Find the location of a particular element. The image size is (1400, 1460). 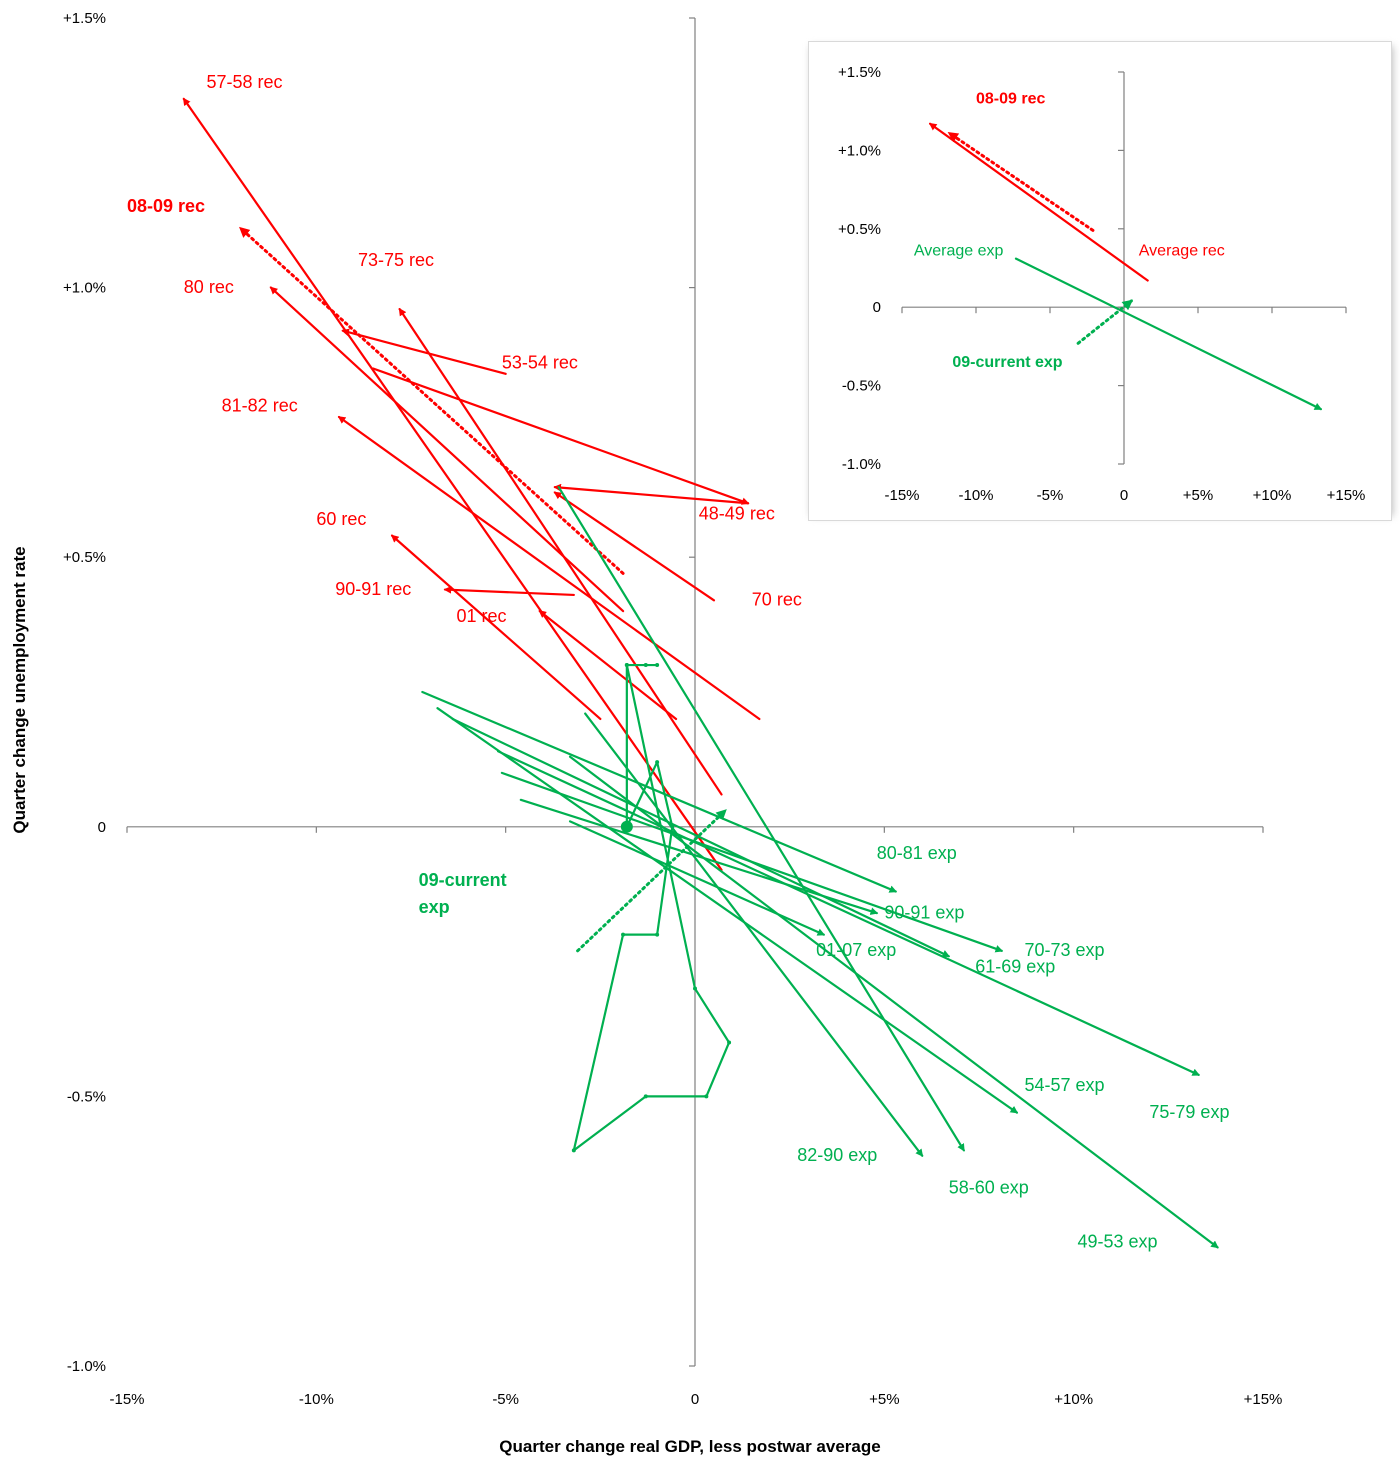

series-01-rec is located at coordinates (608, 665).